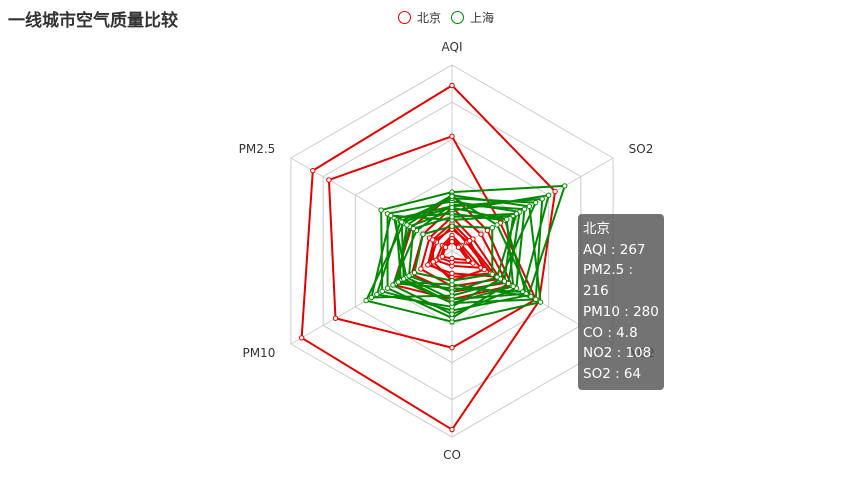 This screenshot has width=845, height=501. I want to click on tooltip-header: 北京, so click(596, 229).